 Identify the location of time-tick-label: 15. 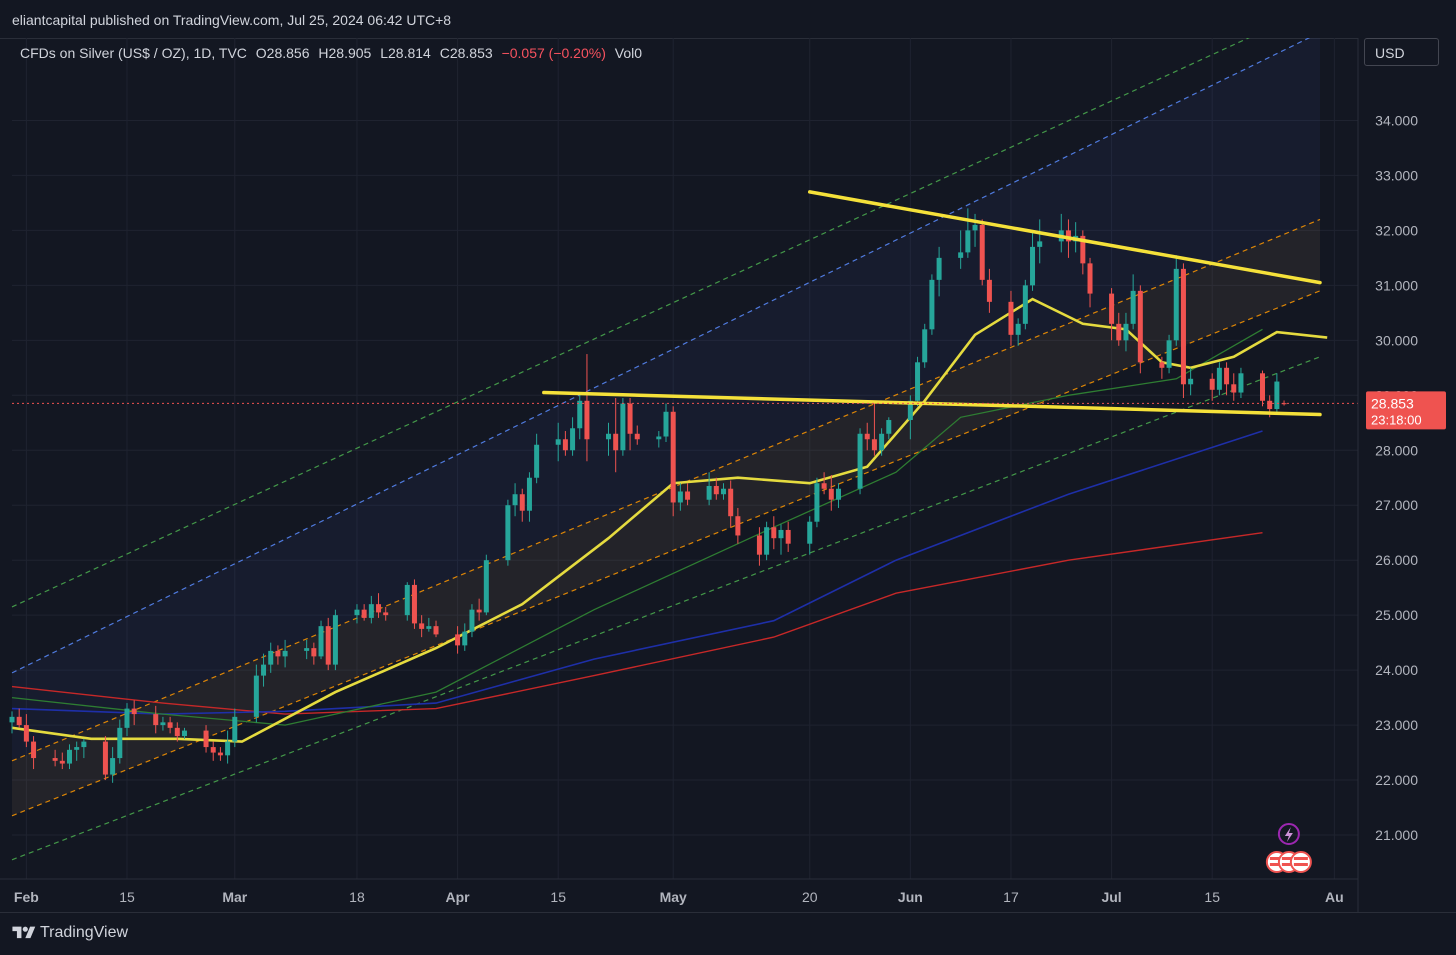
(558, 897).